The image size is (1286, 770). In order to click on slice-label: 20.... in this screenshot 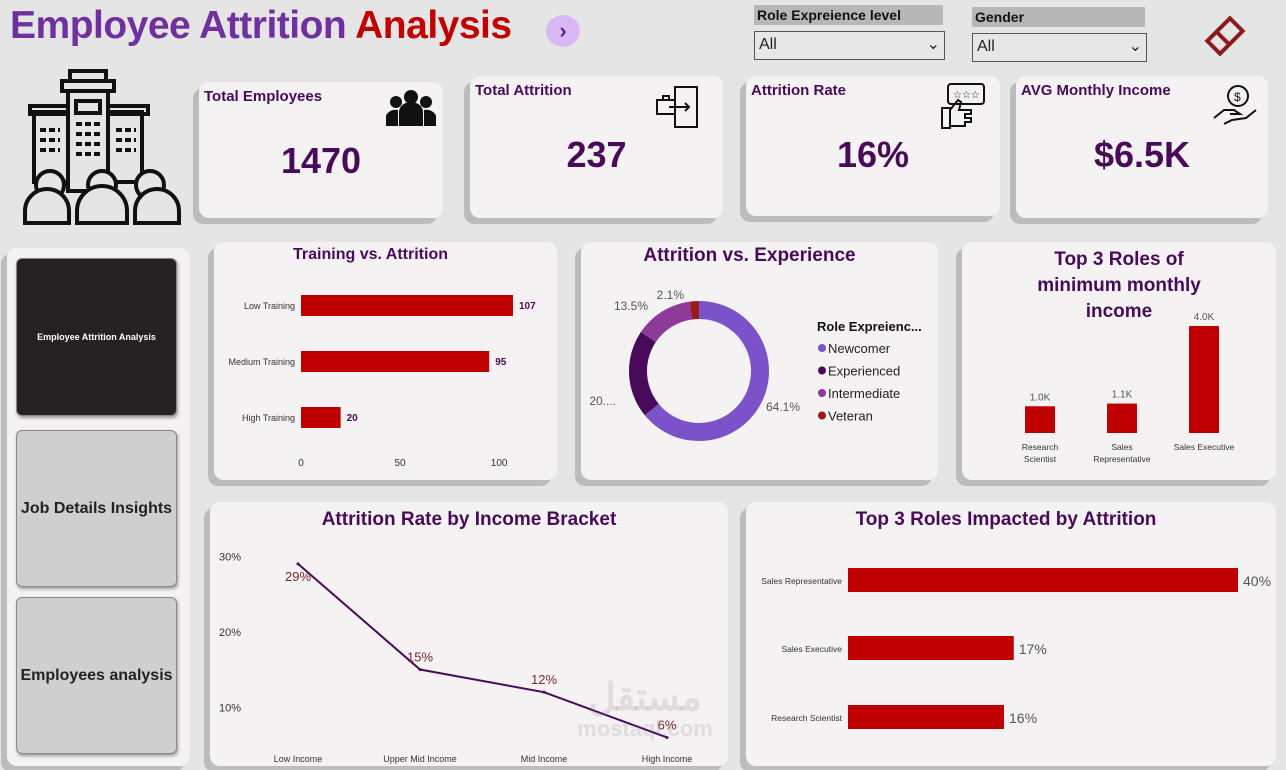, I will do `click(602, 401)`.